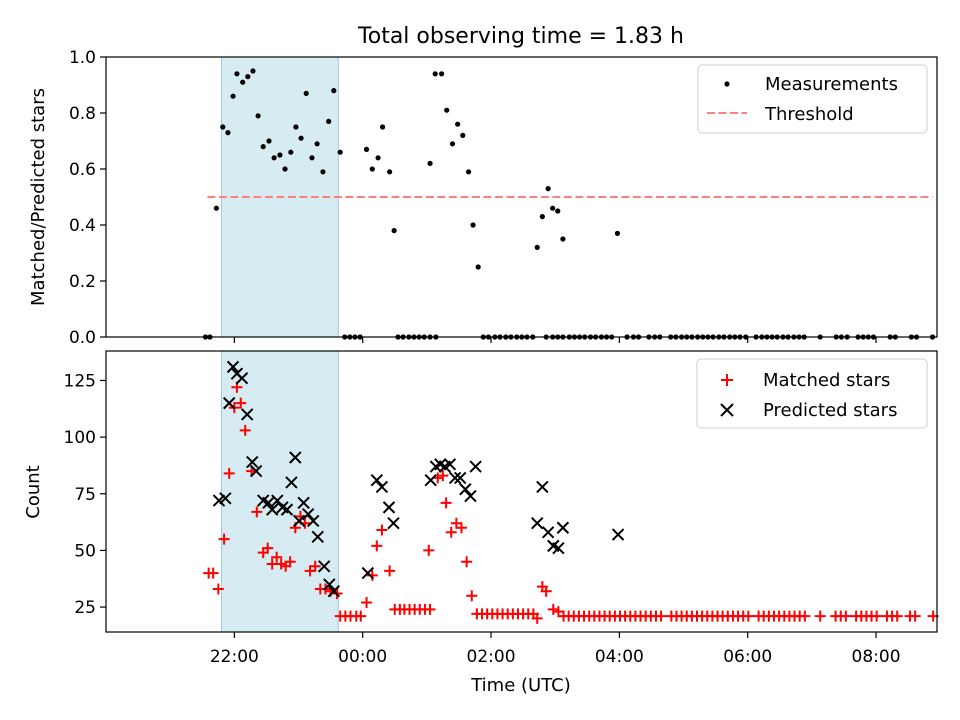 This screenshot has width=960, height=720. I want to click on y-tick-label: 75, so click(85, 495).